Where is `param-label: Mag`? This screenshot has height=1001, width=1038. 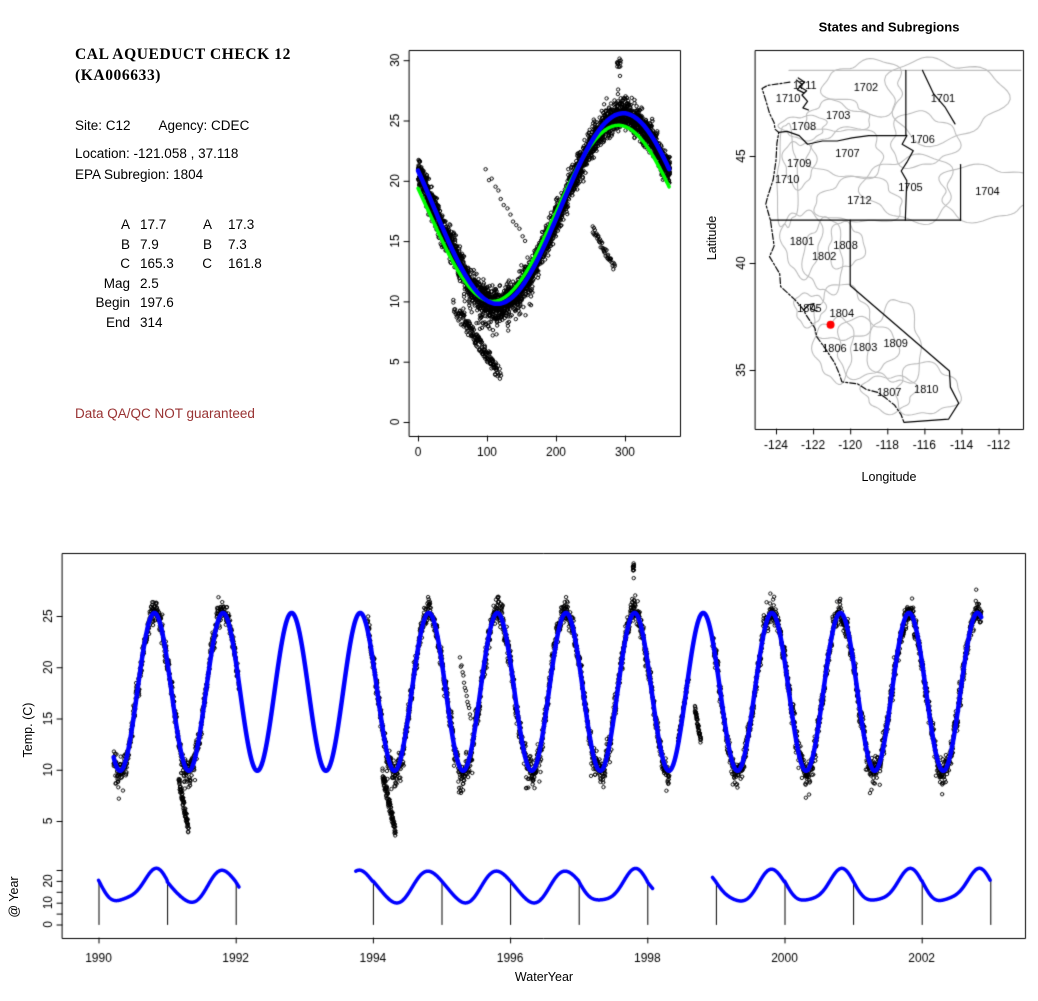
param-label: Mag is located at coordinates (116, 283).